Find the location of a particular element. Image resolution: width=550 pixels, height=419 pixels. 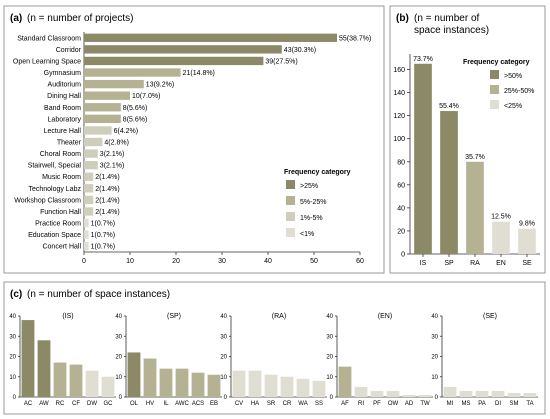

category-label: CF is located at coordinates (76, 404).